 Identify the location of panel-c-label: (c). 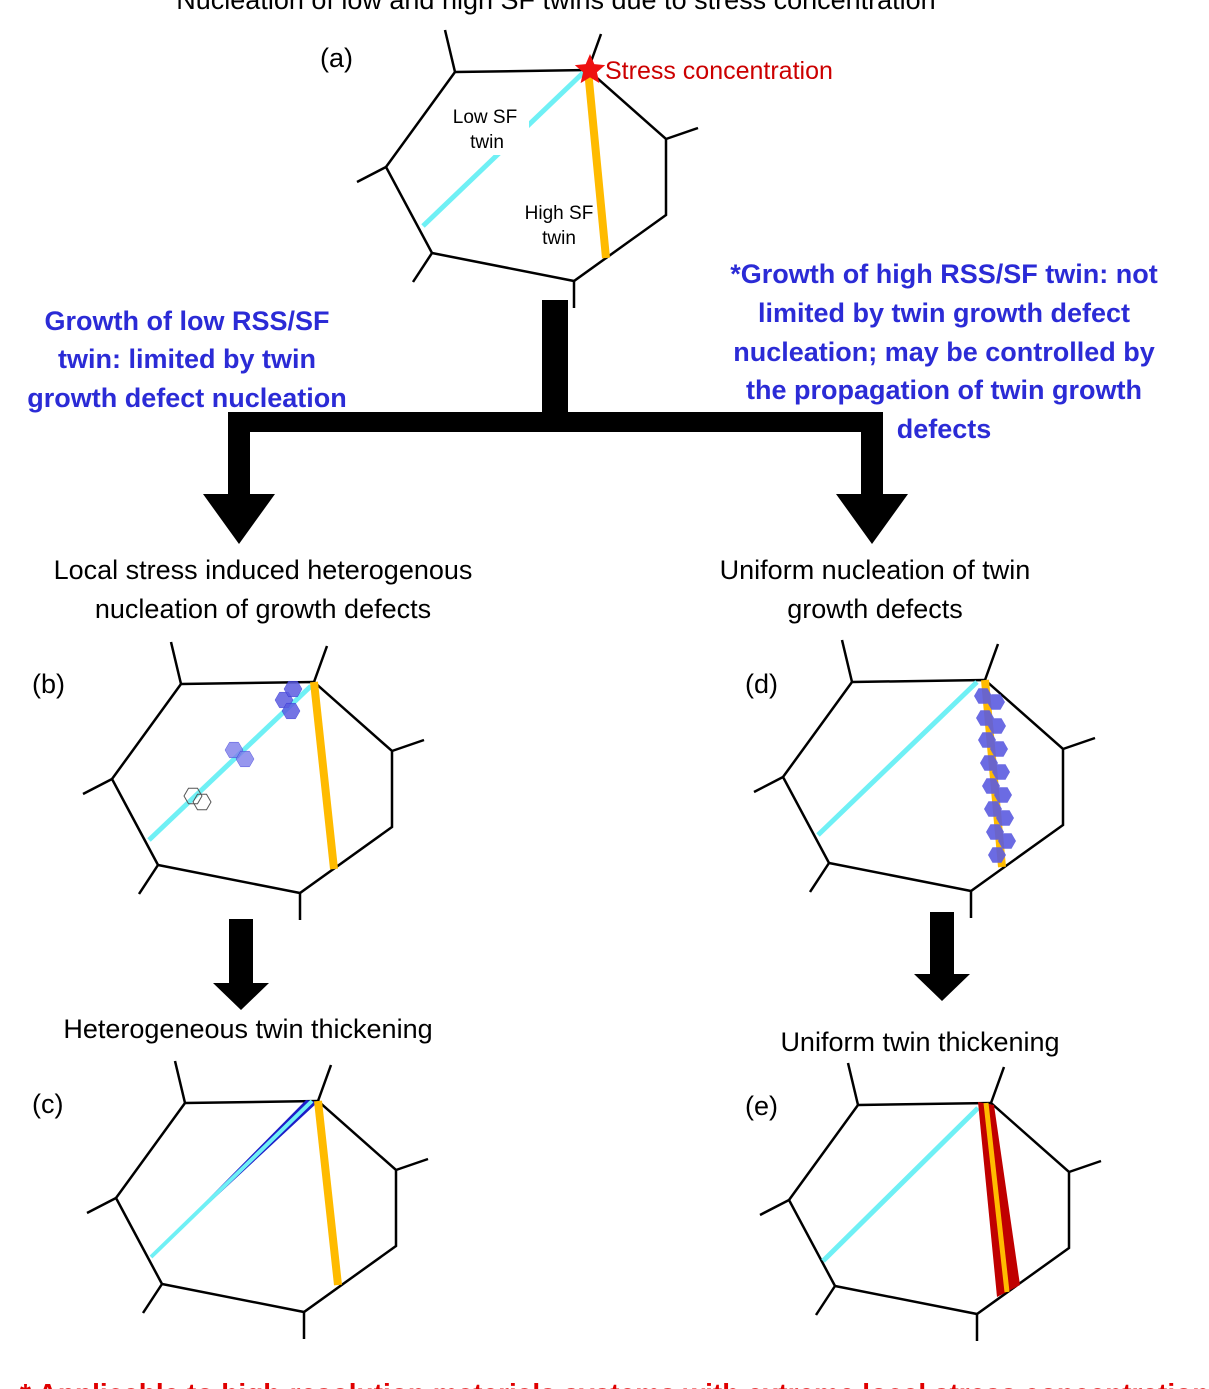
(47, 1104).